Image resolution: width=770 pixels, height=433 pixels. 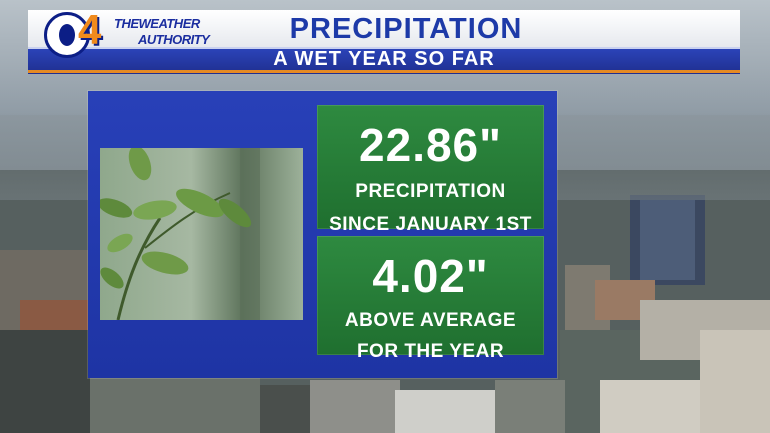 I want to click on header-subtitle-bar, so click(x=384, y=60).